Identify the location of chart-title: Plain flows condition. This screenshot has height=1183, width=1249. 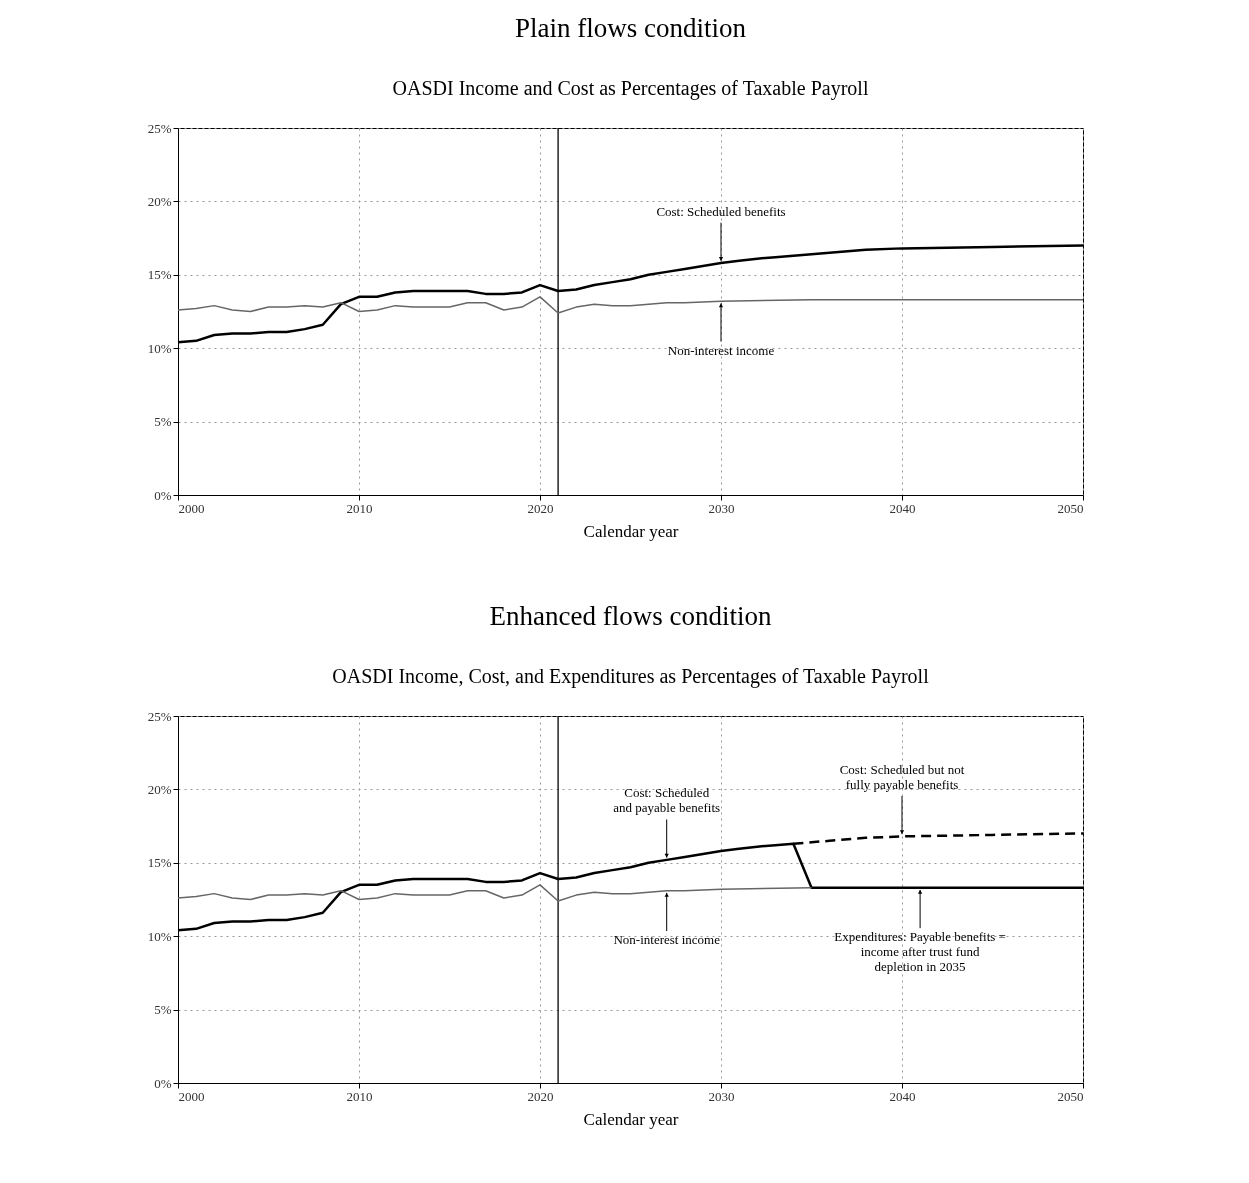
(631, 28).